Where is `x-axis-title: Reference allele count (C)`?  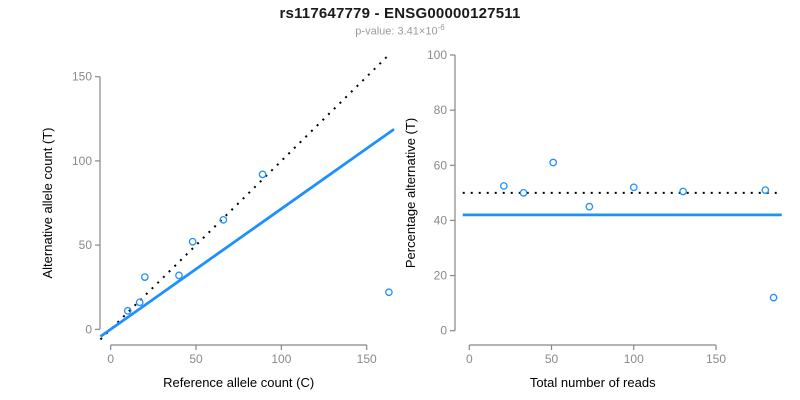
x-axis-title: Reference allele count (C) is located at coordinates (238, 382).